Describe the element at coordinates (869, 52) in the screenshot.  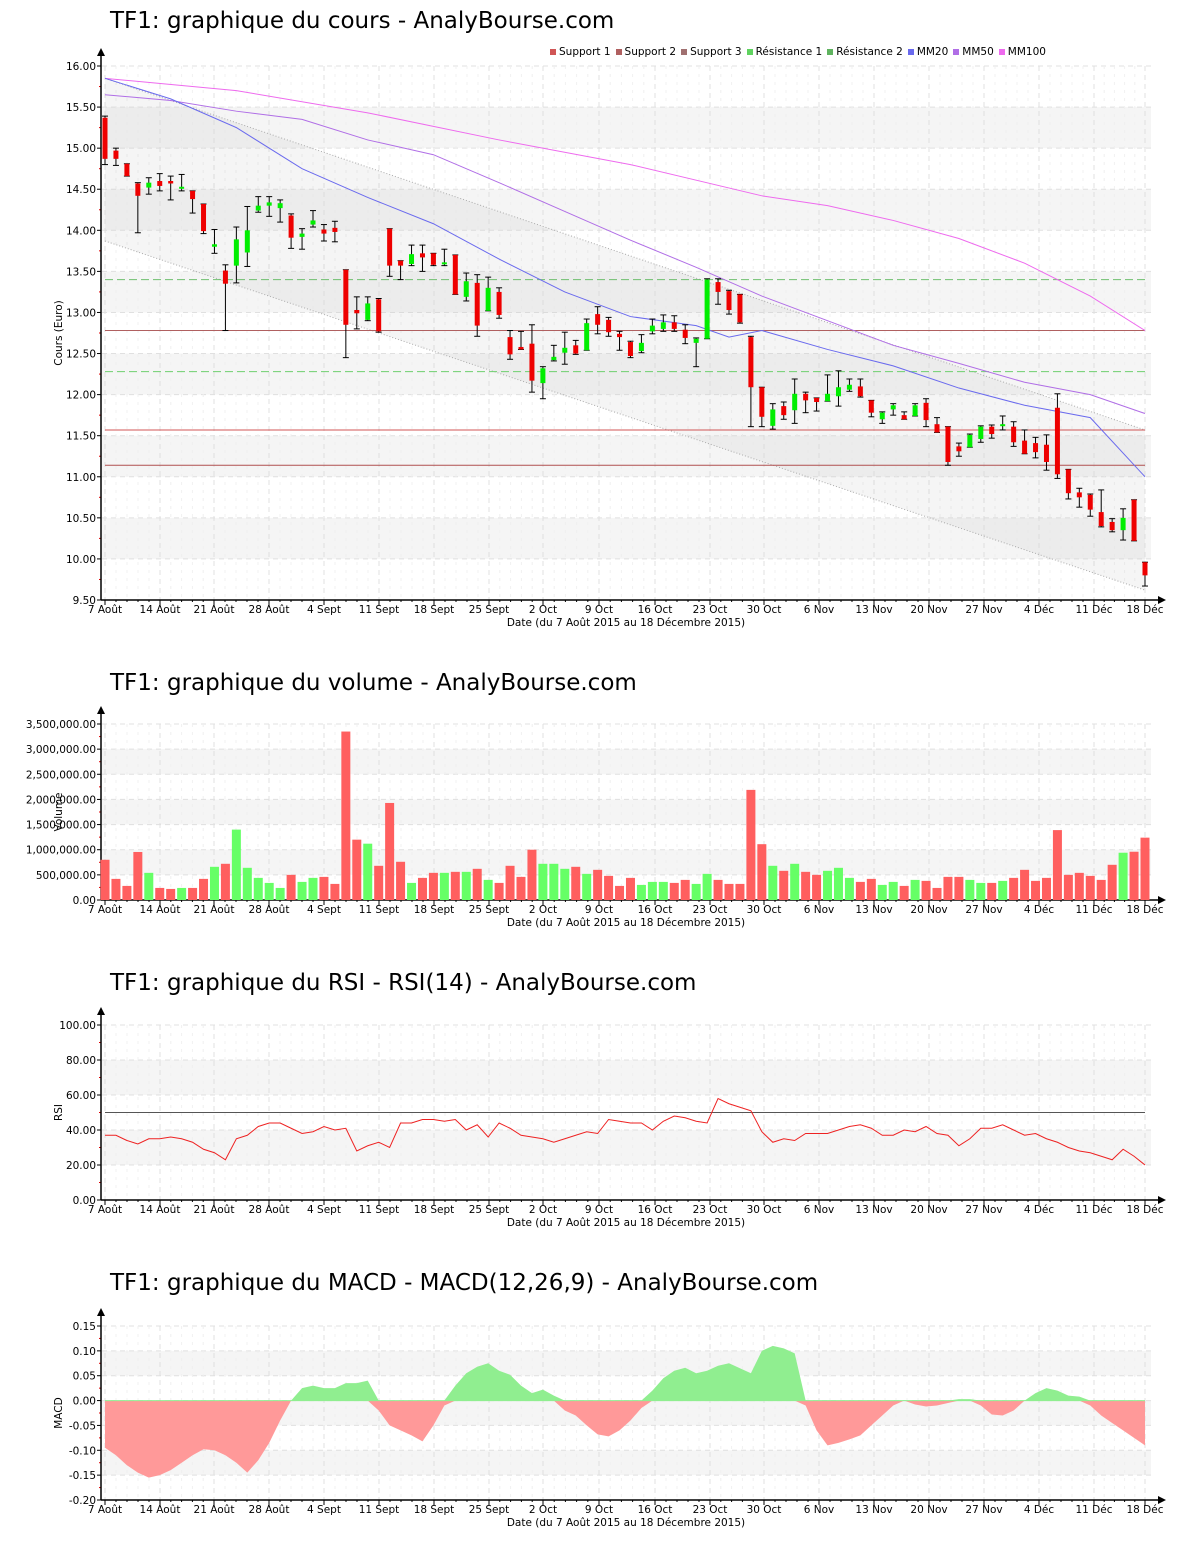
I see `legend-label: Résistance 2` at that location.